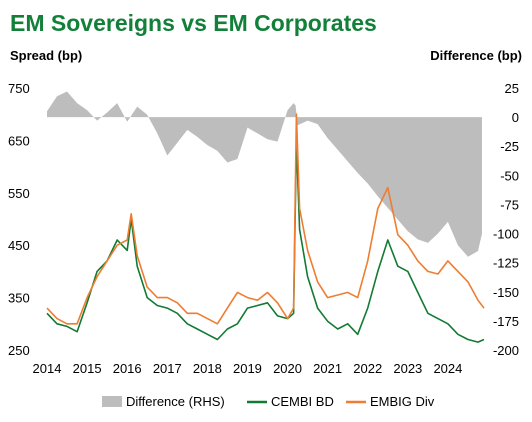  I want to click on left-tick-label: 450, so click(19, 245).